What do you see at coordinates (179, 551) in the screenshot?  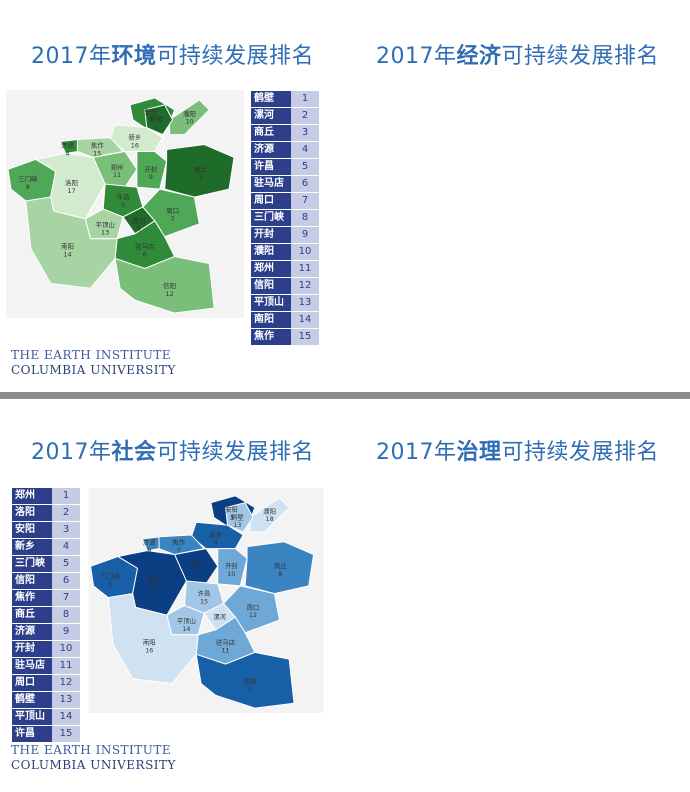 I see `region-rank: 7` at bounding box center [179, 551].